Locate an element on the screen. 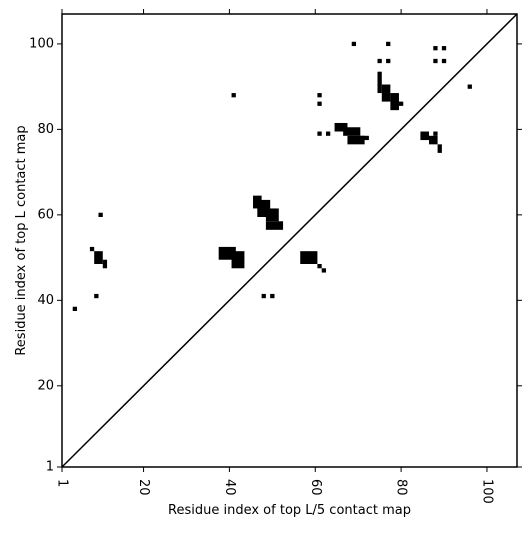  x-axis-title: Residue index of top L/5 contact map is located at coordinates (289, 510).